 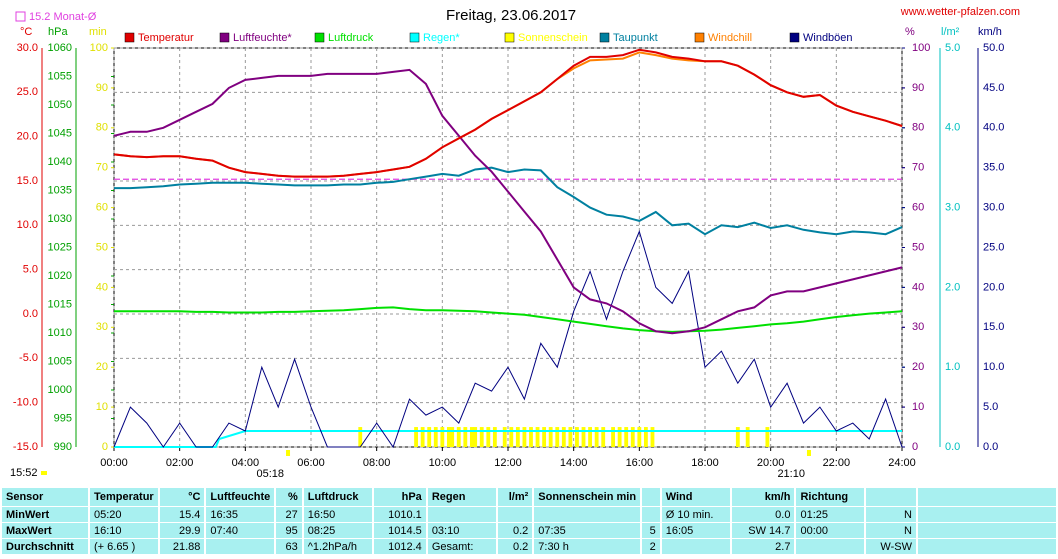 What do you see at coordinates (44, 473) in the screenshot?
I see `updated-marker` at bounding box center [44, 473].